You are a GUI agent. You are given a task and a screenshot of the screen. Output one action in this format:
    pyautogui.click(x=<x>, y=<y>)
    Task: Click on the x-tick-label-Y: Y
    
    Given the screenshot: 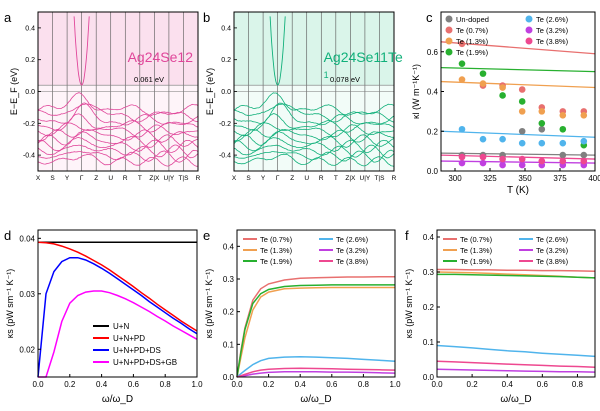 What is the action you would take?
    pyautogui.click(x=263, y=178)
    